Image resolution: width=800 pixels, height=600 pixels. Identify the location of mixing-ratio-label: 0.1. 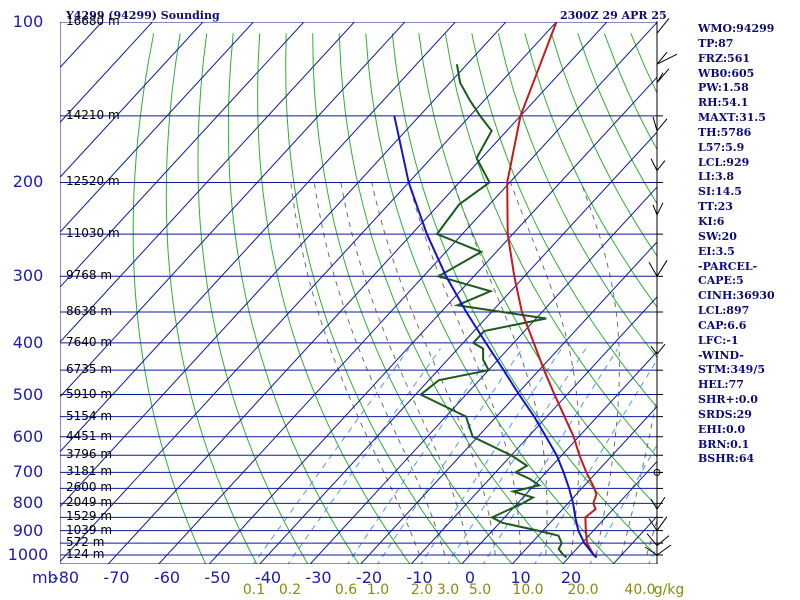
(254, 590).